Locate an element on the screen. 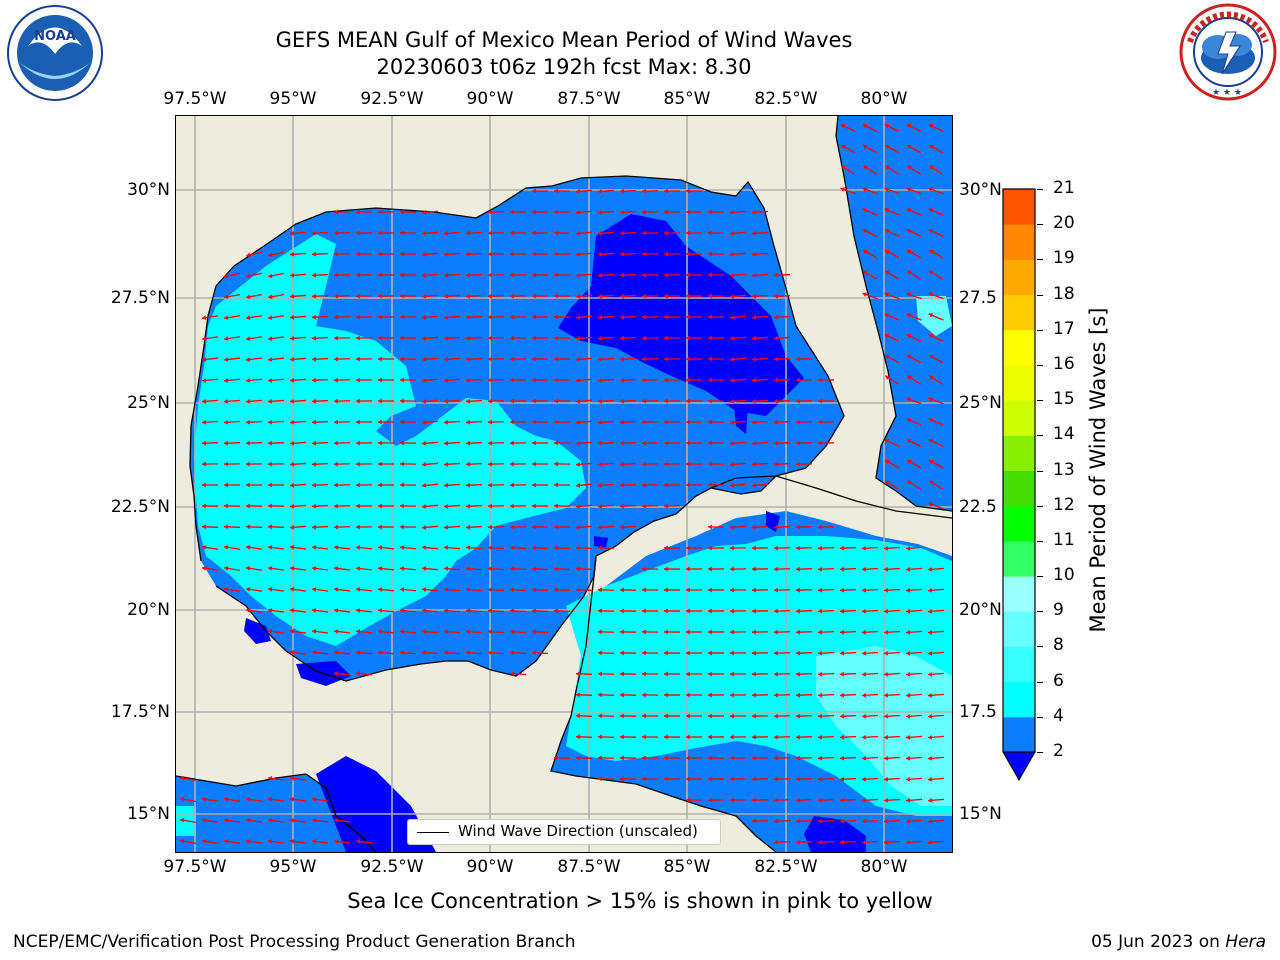 Image resolution: width=1280 pixels, height=960 pixels. nws-logo: ★ ★ ★ is located at coordinates (1228, 52).